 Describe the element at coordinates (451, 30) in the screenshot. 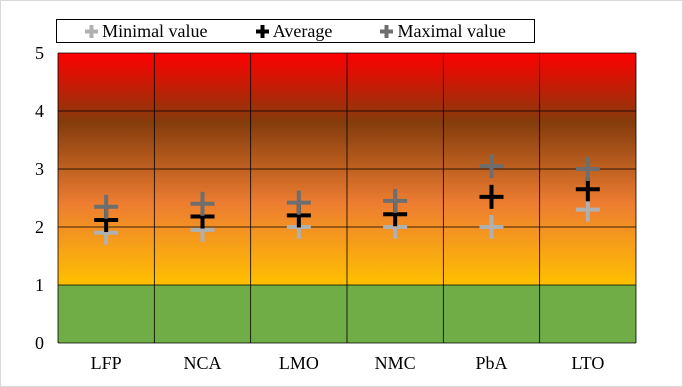

I see `legend-label: Maximal value` at that location.